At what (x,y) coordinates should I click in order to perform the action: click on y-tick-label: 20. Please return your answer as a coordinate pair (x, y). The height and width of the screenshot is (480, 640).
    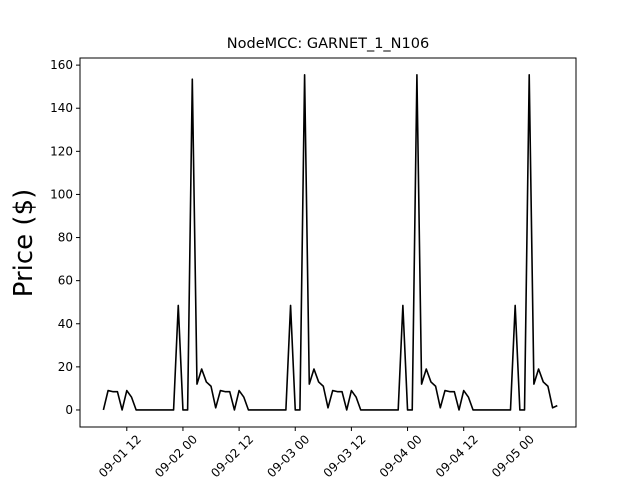
    Looking at the image, I should click on (65, 367).